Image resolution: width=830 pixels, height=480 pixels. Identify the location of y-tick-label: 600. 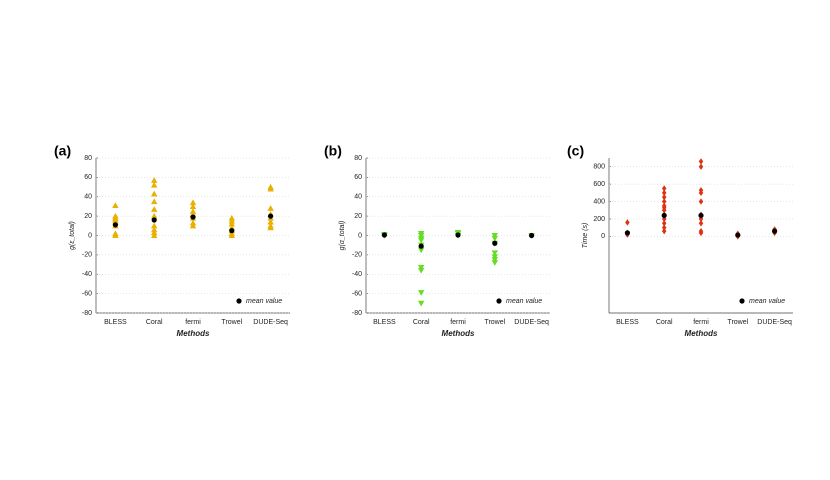
(599, 184).